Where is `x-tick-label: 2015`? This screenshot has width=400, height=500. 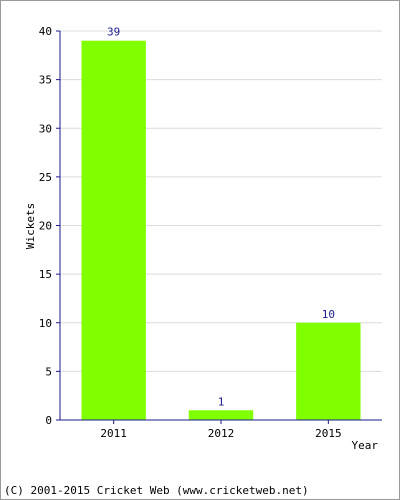 x-tick-label: 2015 is located at coordinates (328, 433).